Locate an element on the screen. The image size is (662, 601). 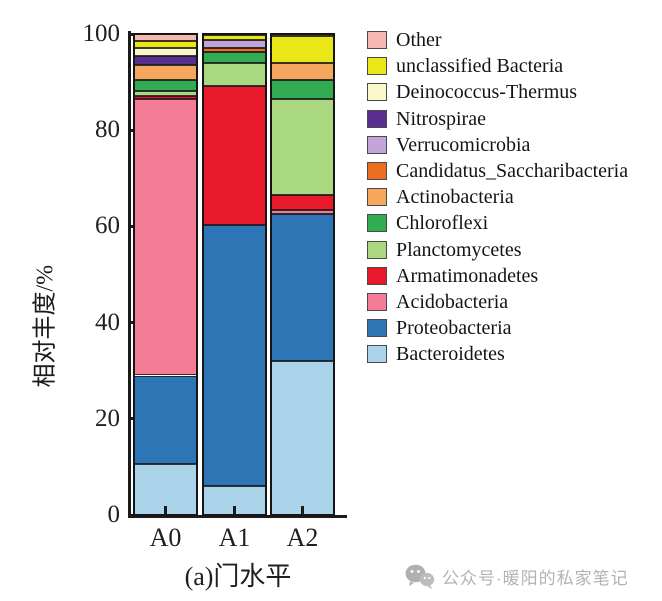
x-tick-label-A2: A2 is located at coordinates (302, 537).